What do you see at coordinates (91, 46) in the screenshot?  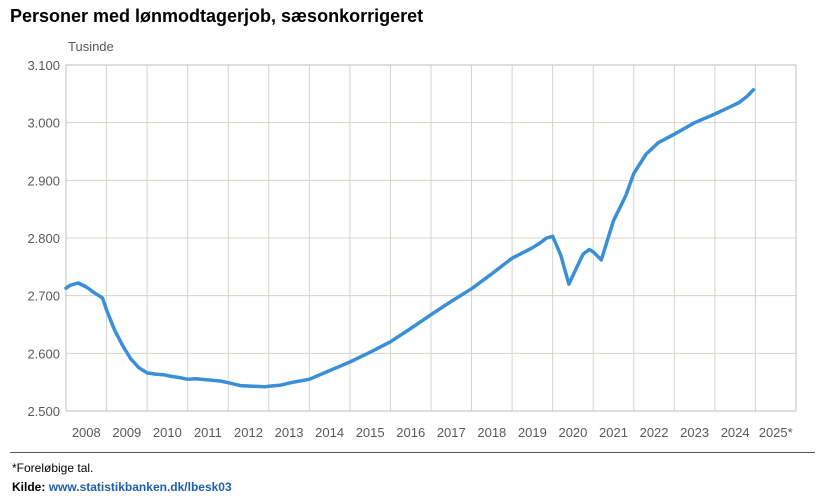 I see `y-axis-label: Tusinde` at bounding box center [91, 46].